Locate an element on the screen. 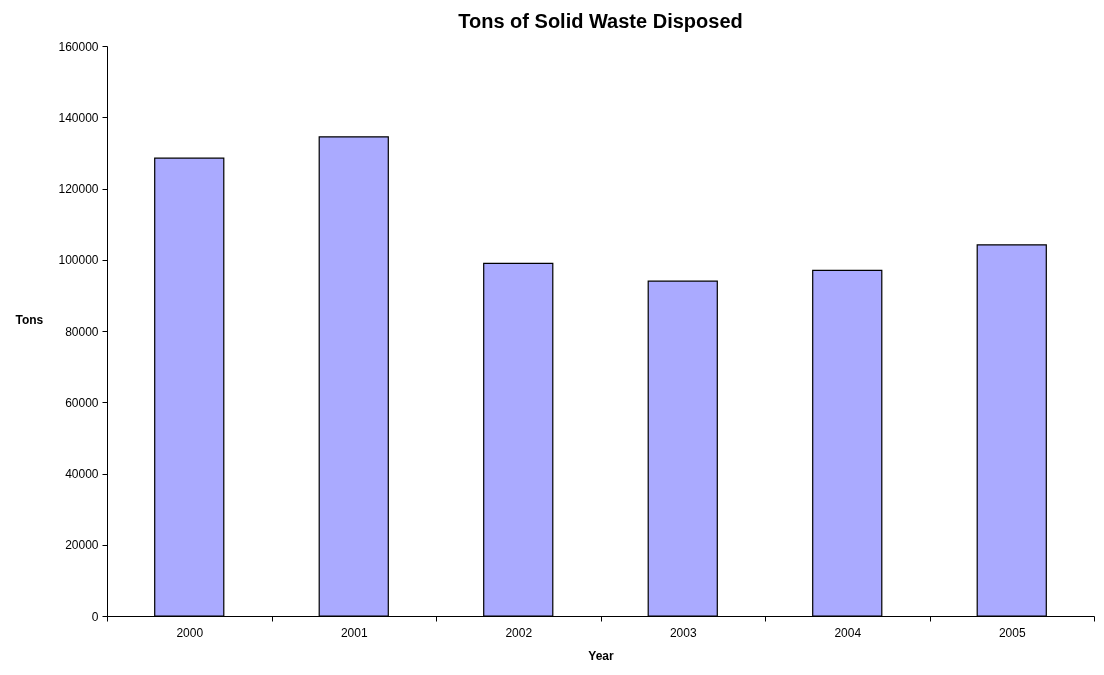  y-tick-label: 140000 is located at coordinates (78, 117).